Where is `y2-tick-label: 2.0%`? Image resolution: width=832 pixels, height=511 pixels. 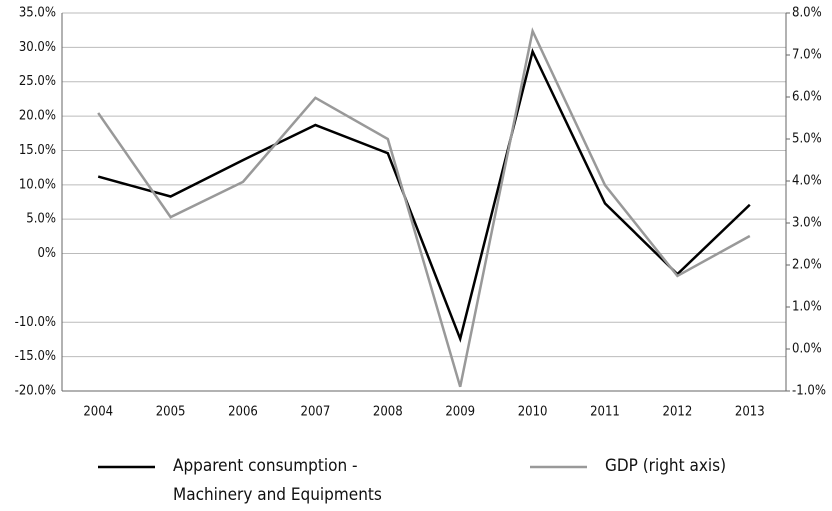
y2-tick-label: 2.0% is located at coordinates (807, 265).